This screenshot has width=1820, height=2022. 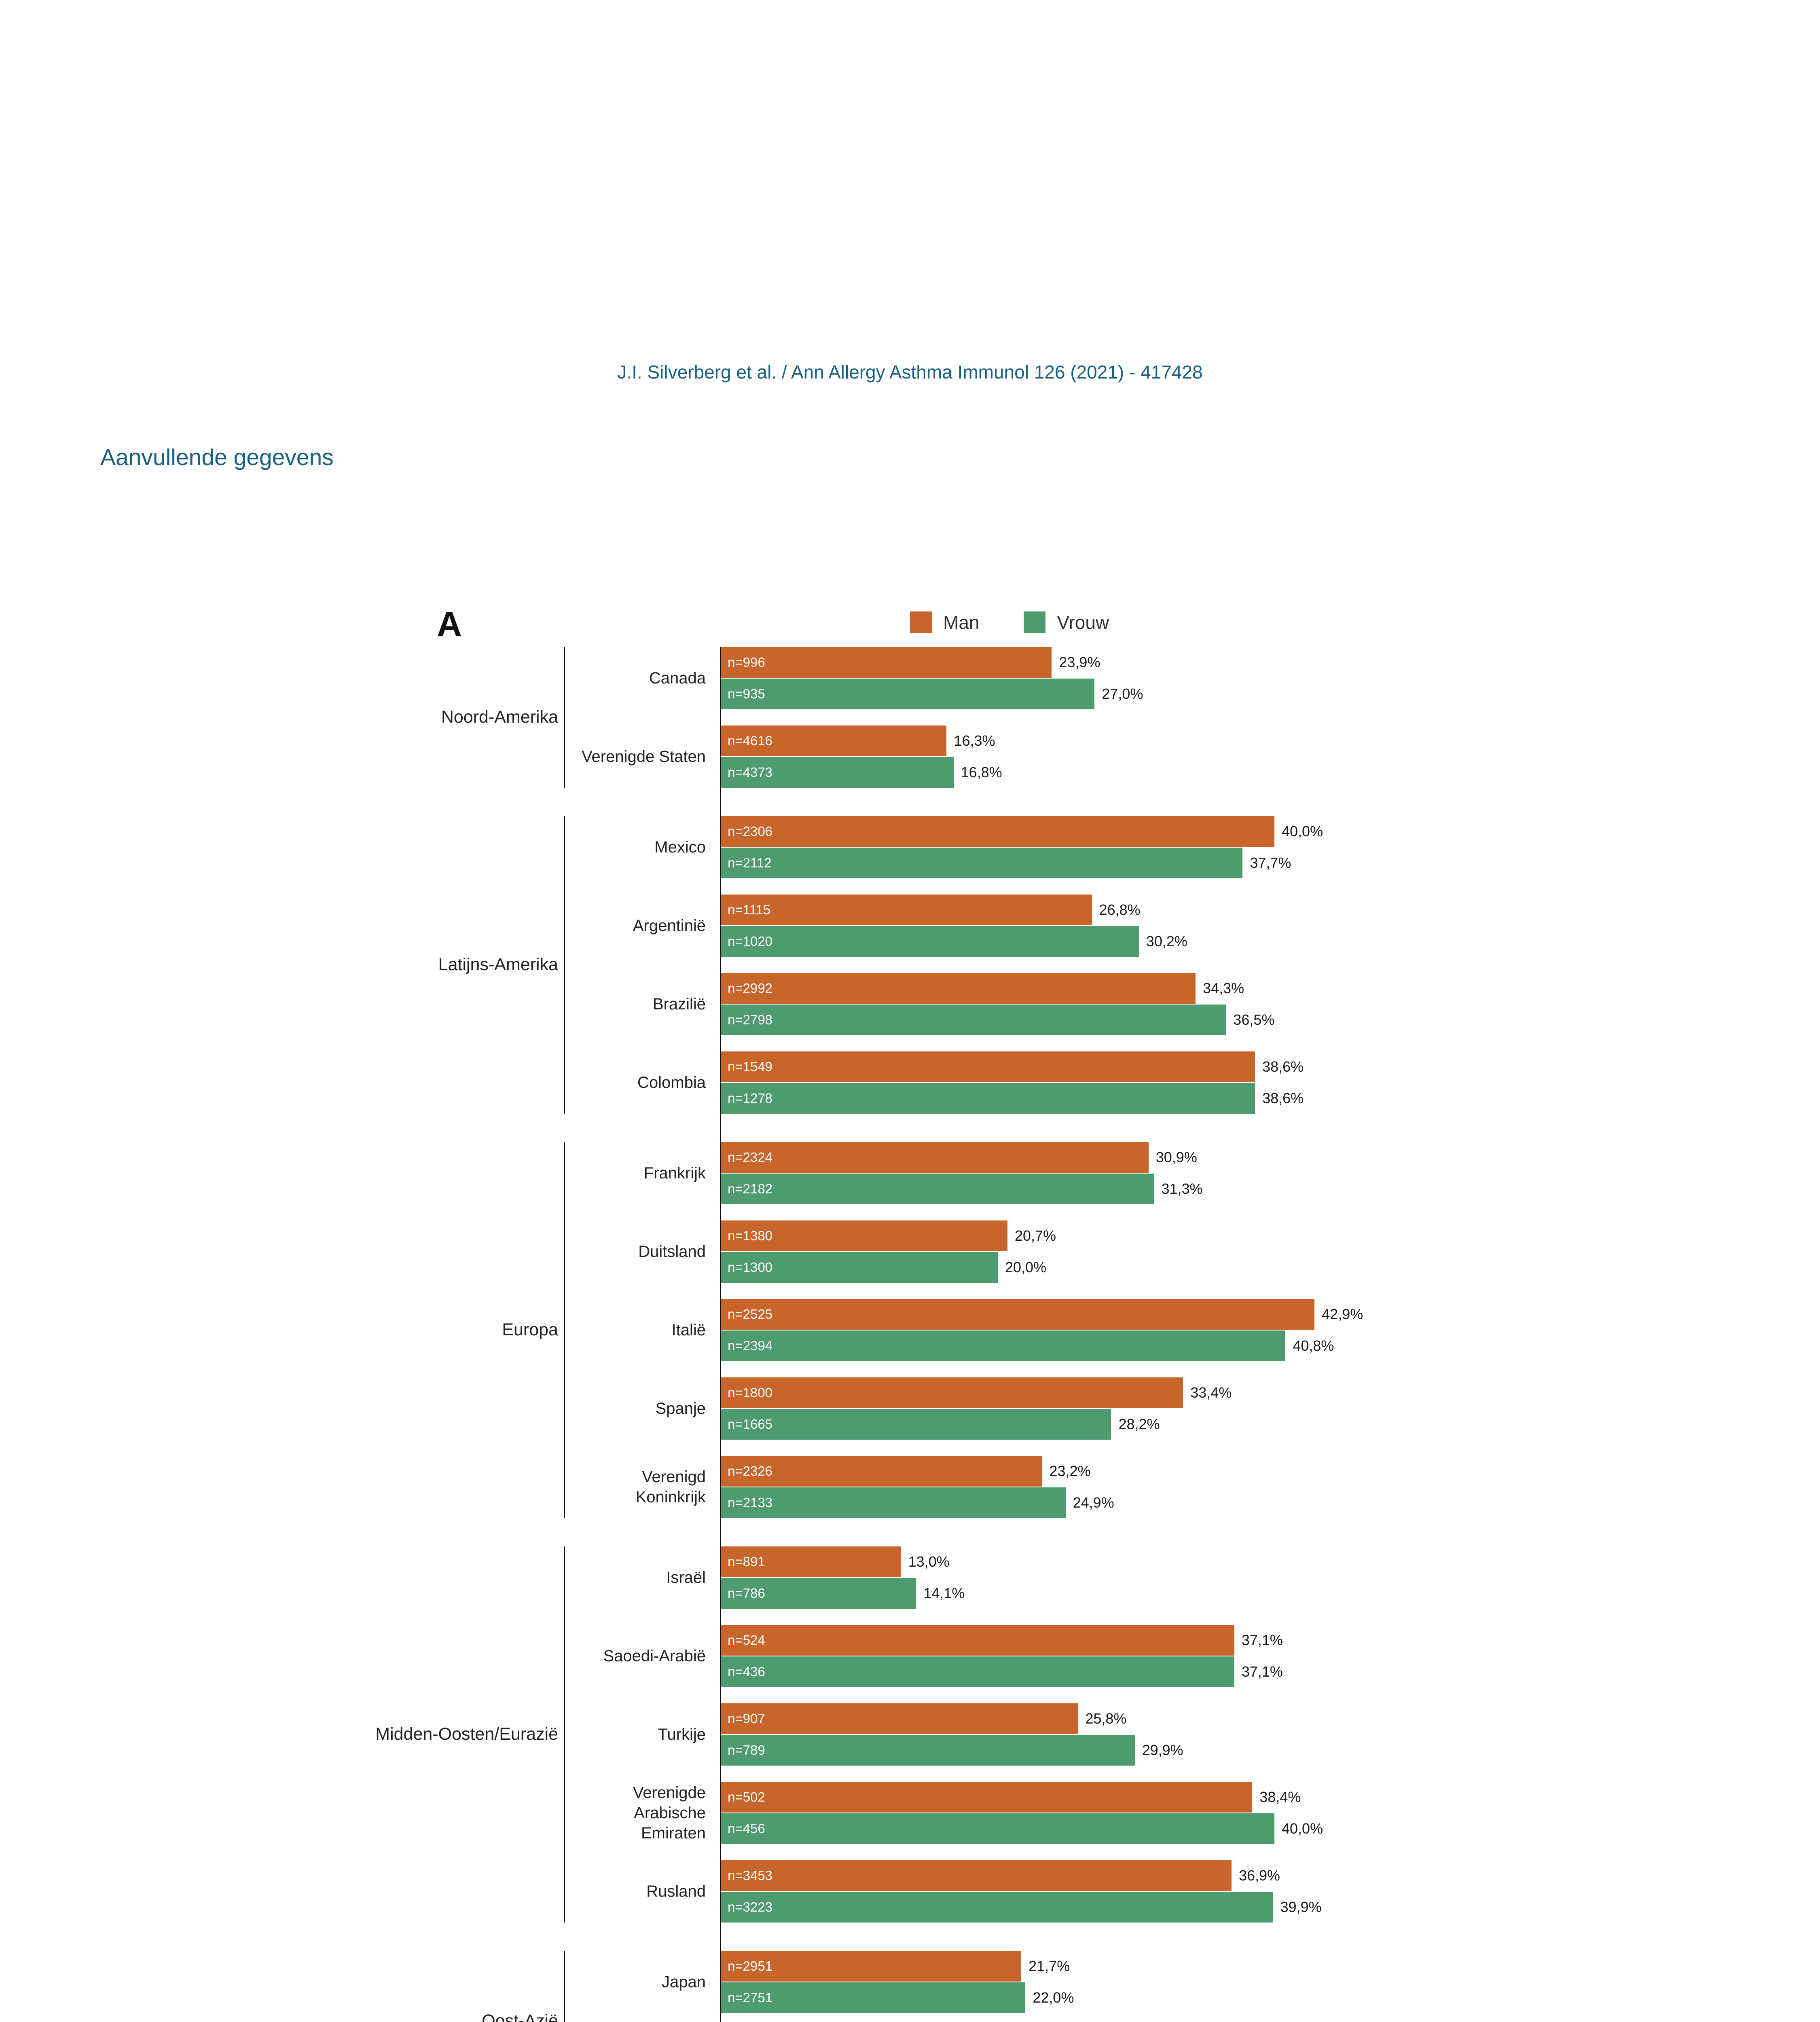 I want to click on section-title: Aanvullende gegevens, so click(x=217, y=457).